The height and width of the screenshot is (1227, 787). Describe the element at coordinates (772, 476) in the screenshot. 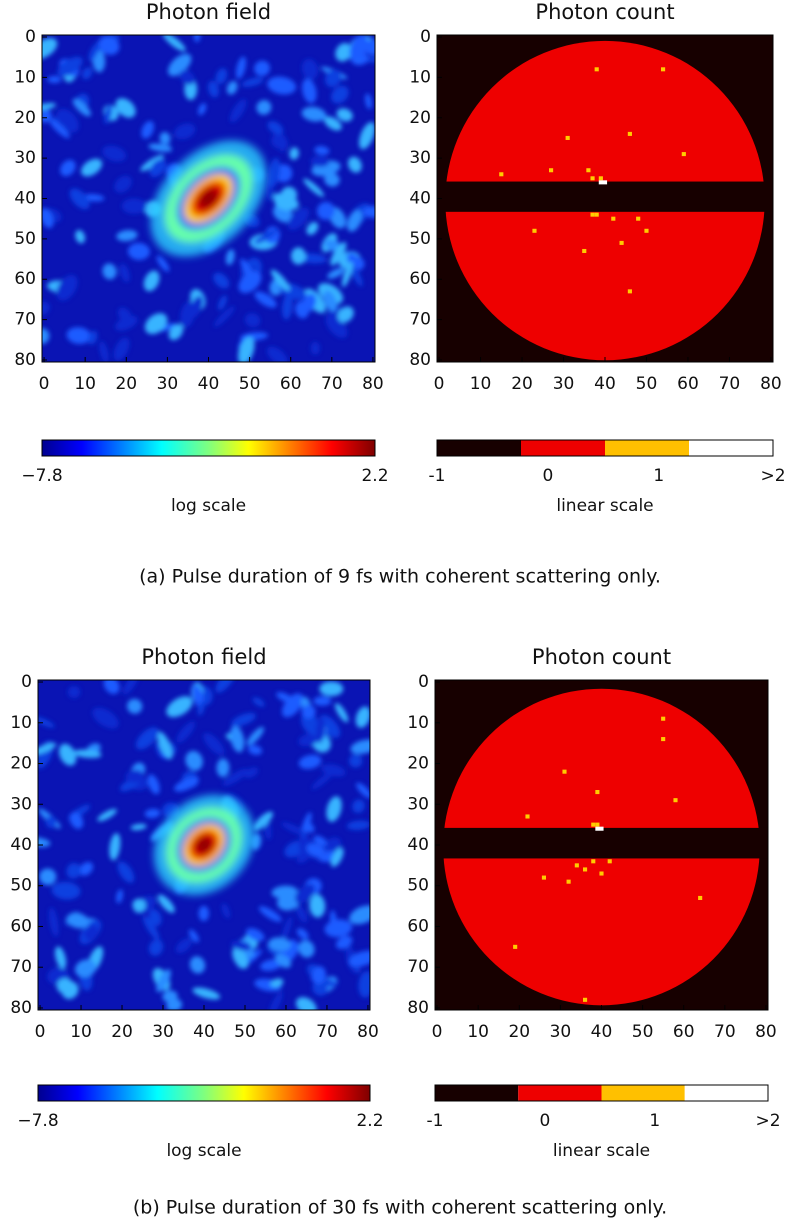

I see `colorbar-tick-label: >2` at that location.